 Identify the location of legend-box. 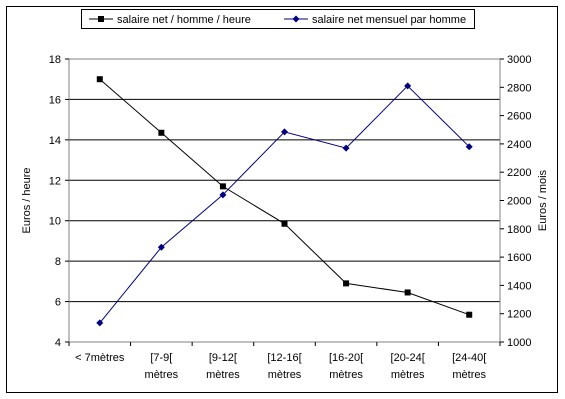
(278, 19).